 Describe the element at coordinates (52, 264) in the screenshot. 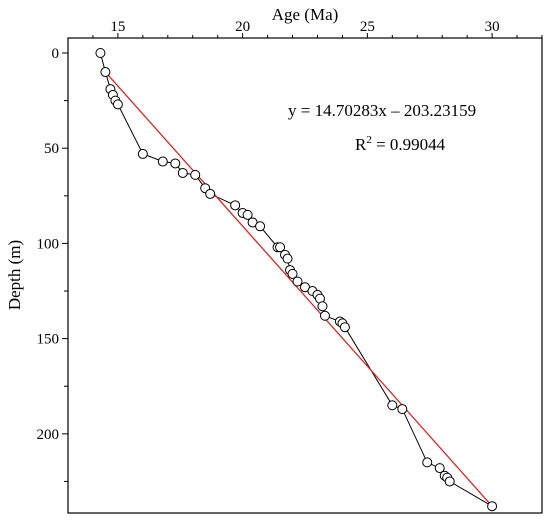

I see `y-axis: 0 50 100 150 200` at that location.